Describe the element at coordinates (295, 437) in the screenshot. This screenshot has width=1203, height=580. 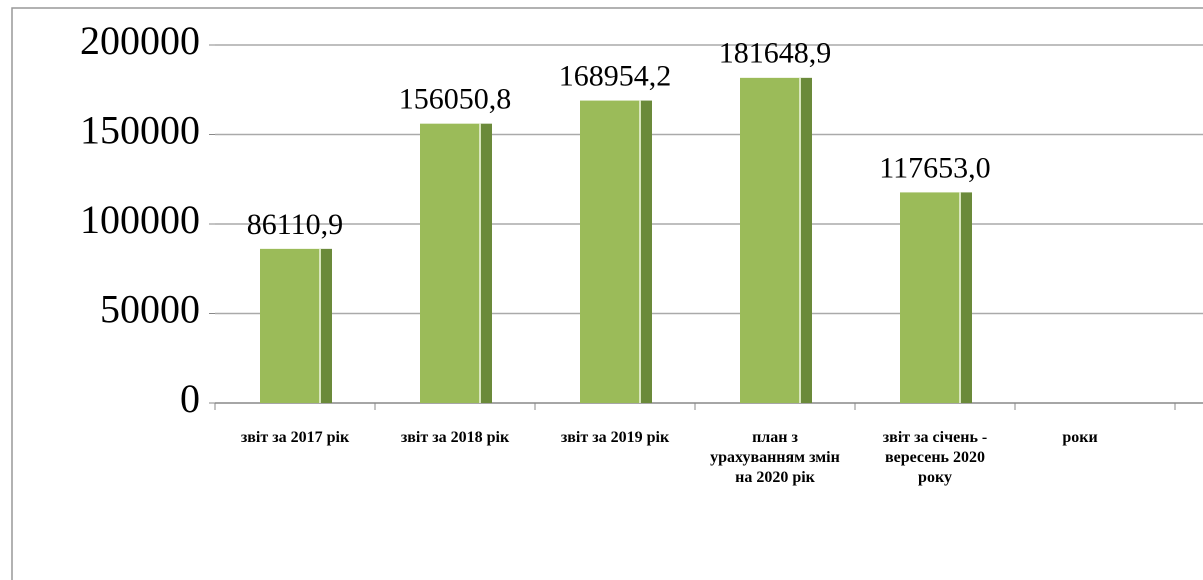
I see `x-tick-label: звіт за 2017 рік` at that location.